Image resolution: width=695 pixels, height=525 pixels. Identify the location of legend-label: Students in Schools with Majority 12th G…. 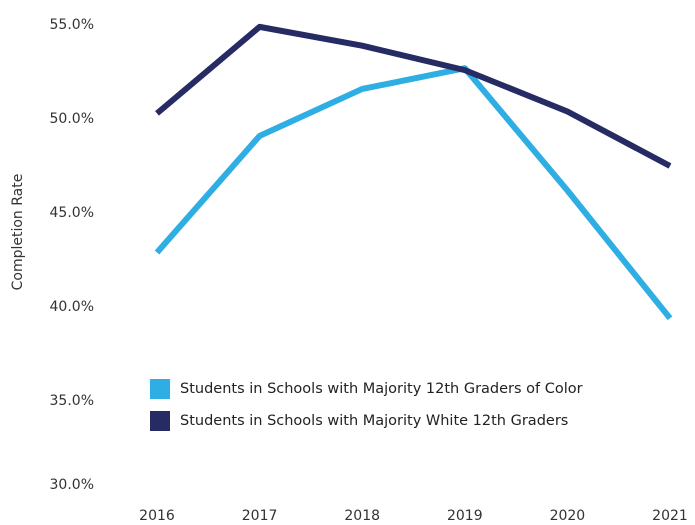
(381, 389).